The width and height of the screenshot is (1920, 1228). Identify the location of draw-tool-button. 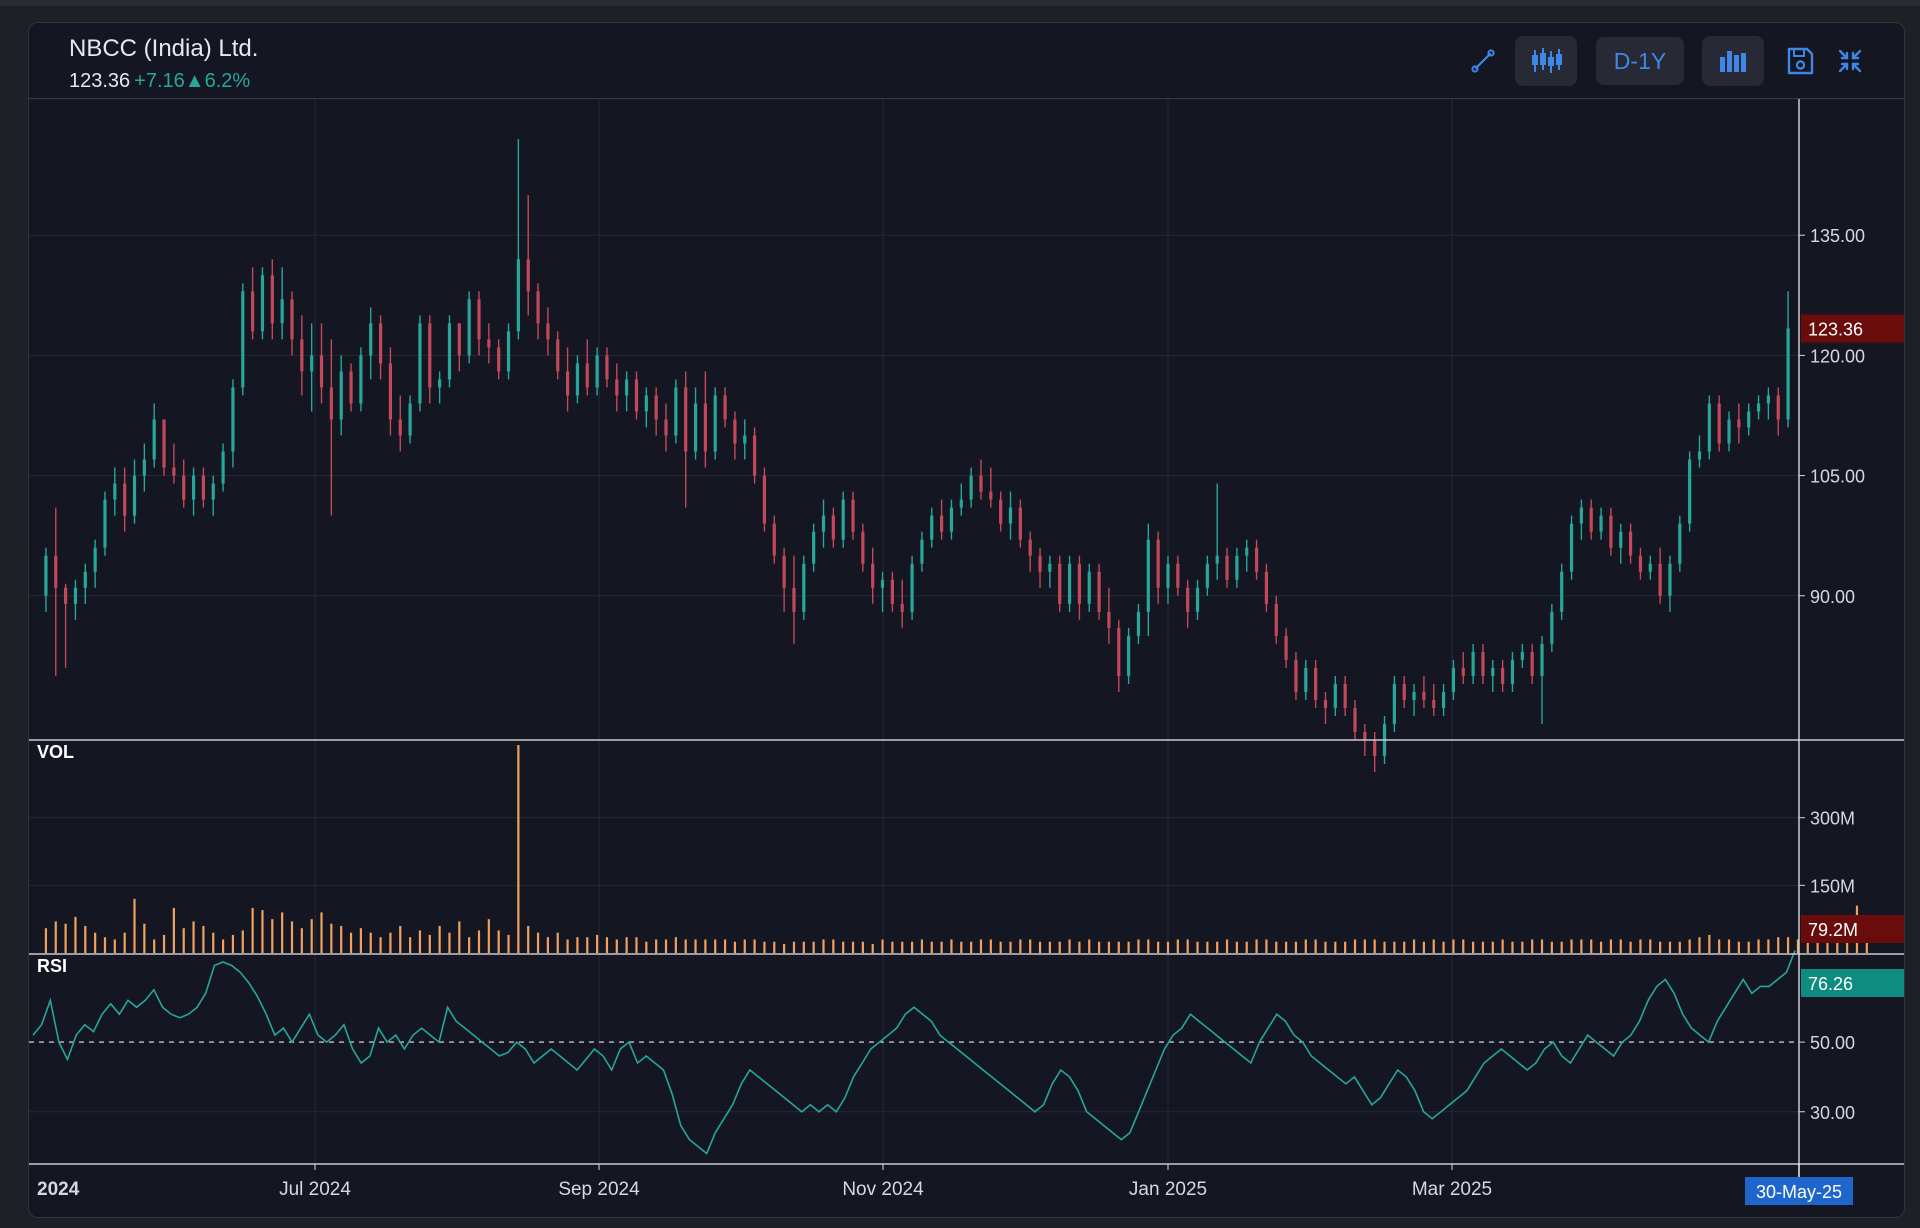
(1483, 61).